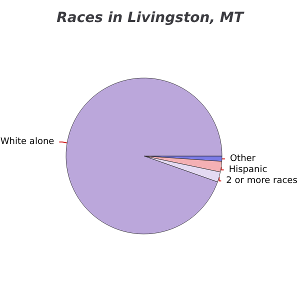  What do you see at coordinates (262, 181) in the screenshot?
I see `slice-label: 2 or more races` at bounding box center [262, 181].